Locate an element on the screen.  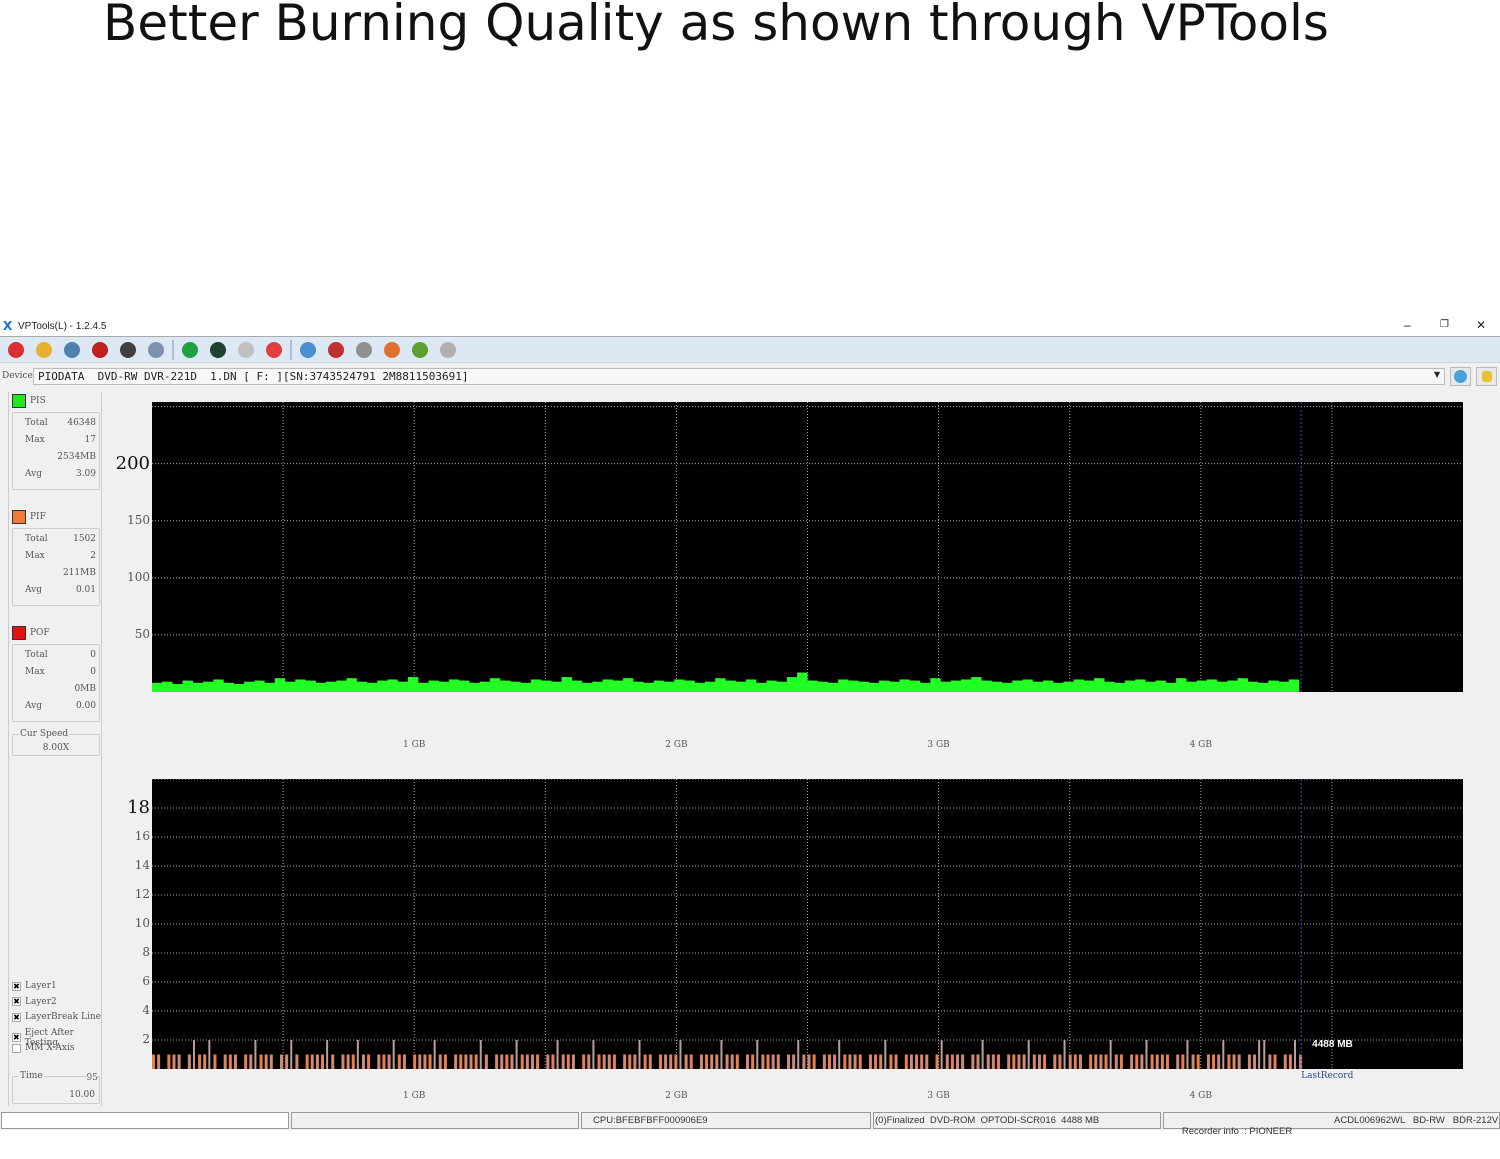
power-icon is located at coordinates (16, 350).